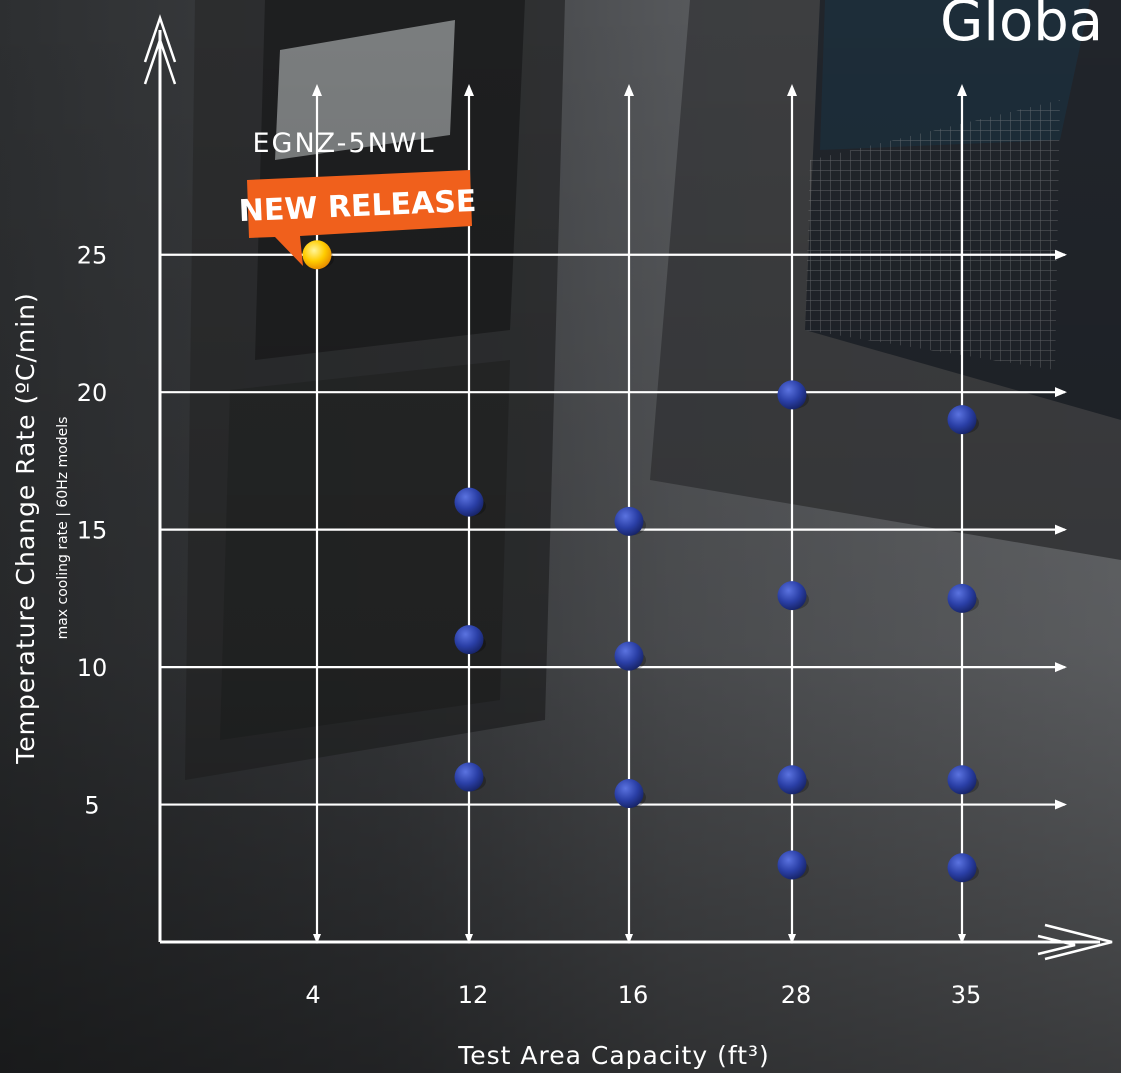  What do you see at coordinates (92, 256) in the screenshot?
I see `y-tick-label: 25` at bounding box center [92, 256].